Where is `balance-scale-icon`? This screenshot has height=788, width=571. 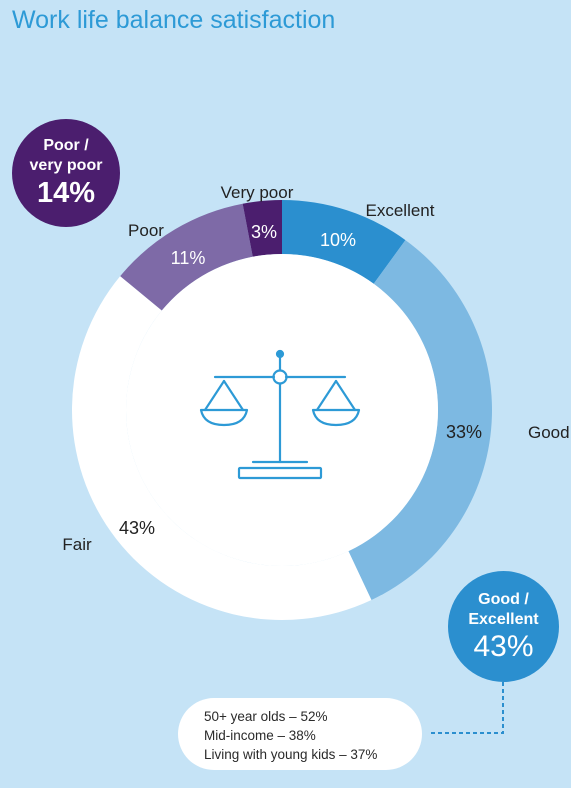 balance-scale-icon is located at coordinates (280, 414).